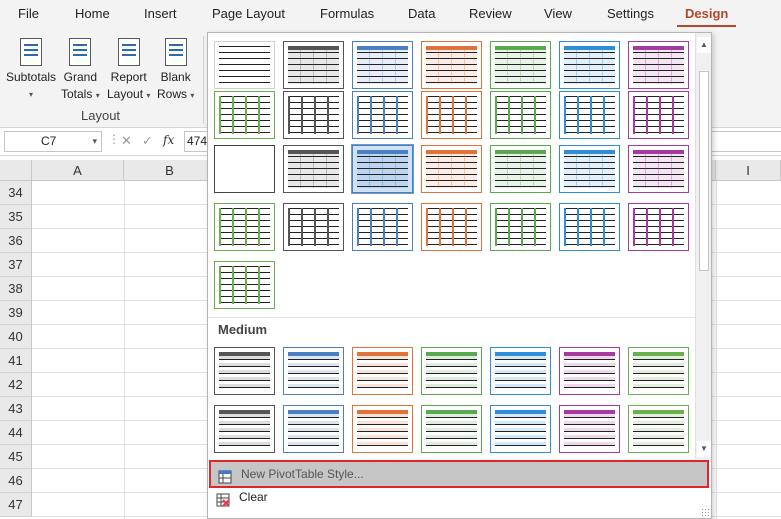  I want to click on row-header: 47, so click(16, 505).